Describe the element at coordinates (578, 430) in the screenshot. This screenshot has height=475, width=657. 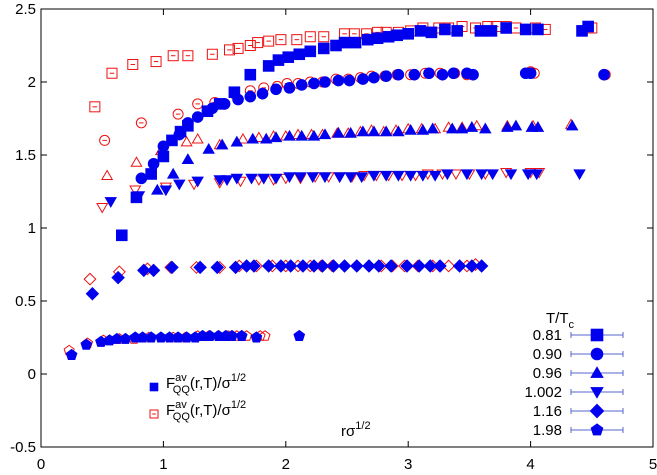
I see `legend-entry: 1.98` at that location.